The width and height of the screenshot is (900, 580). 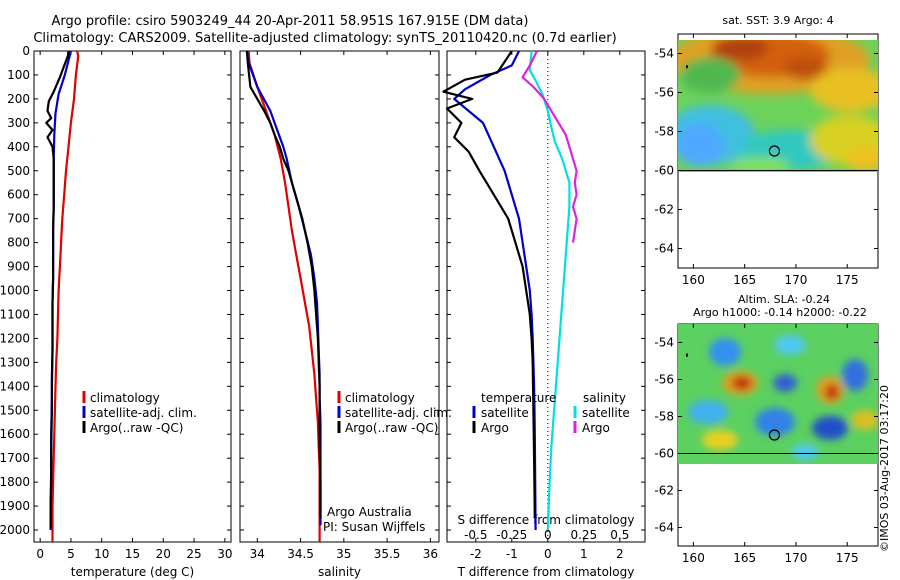 I want to click on x-top-tick-label: 0, so click(x=548, y=535).